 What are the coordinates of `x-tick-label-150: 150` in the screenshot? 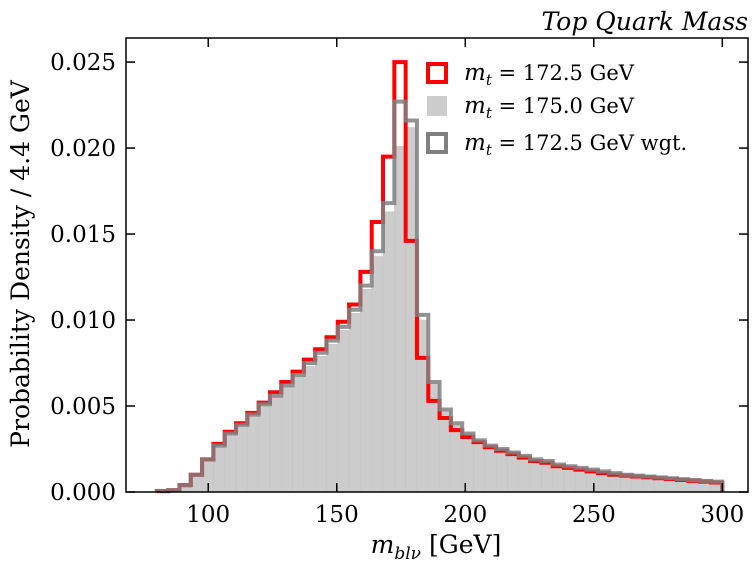 It's located at (337, 515).